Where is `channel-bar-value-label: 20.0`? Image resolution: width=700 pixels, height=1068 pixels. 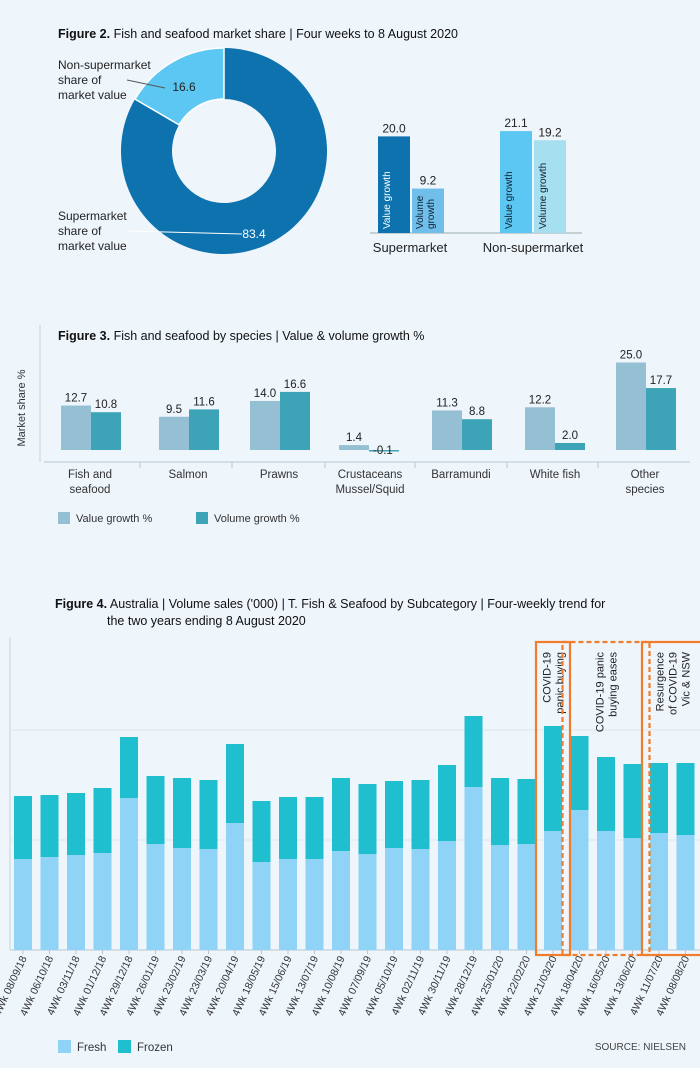
channel-bar-value-label: 20.0 is located at coordinates (394, 128).